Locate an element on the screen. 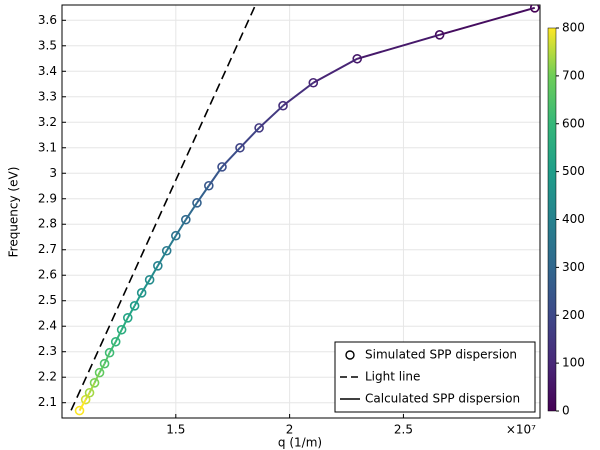 The height and width of the screenshot is (450, 600). y-tick-label: 2.1 is located at coordinates (47, 402).